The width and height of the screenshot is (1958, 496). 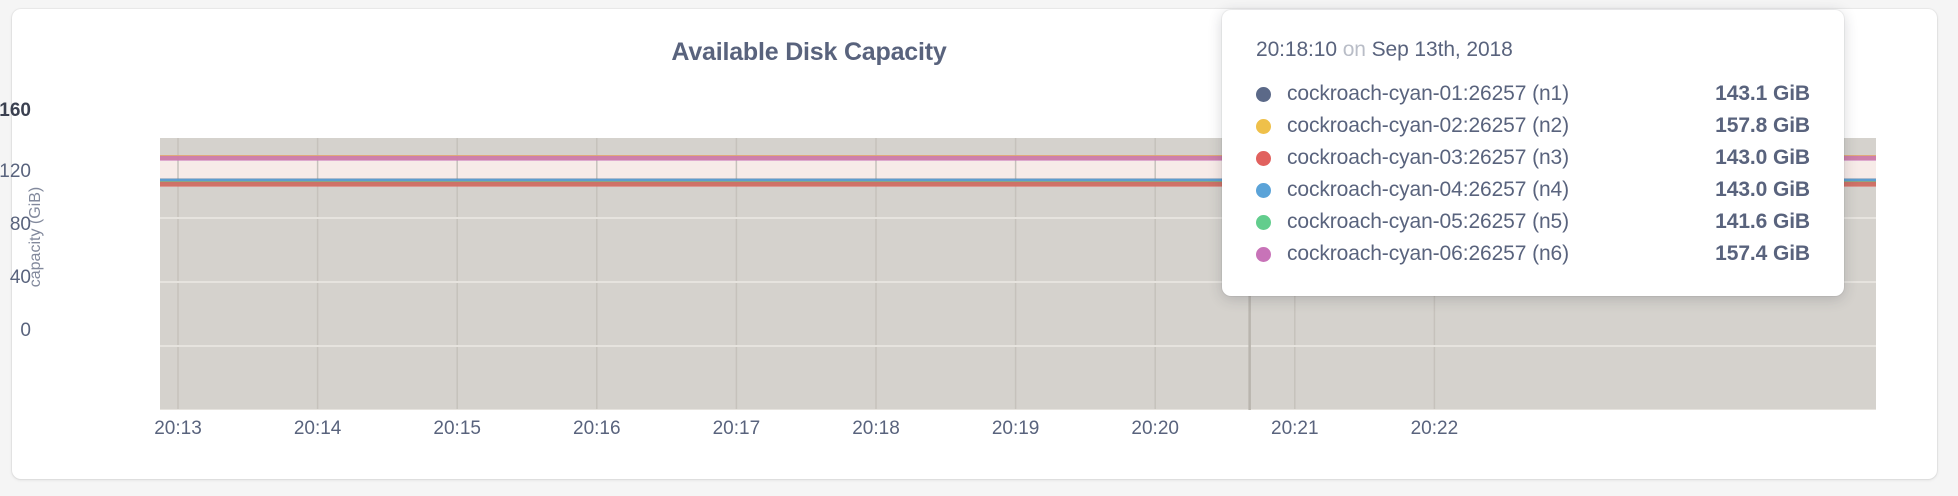 I want to click on tooltip-series-name: cockroach-cyan-04:26257 (n4), so click(x=1428, y=189).